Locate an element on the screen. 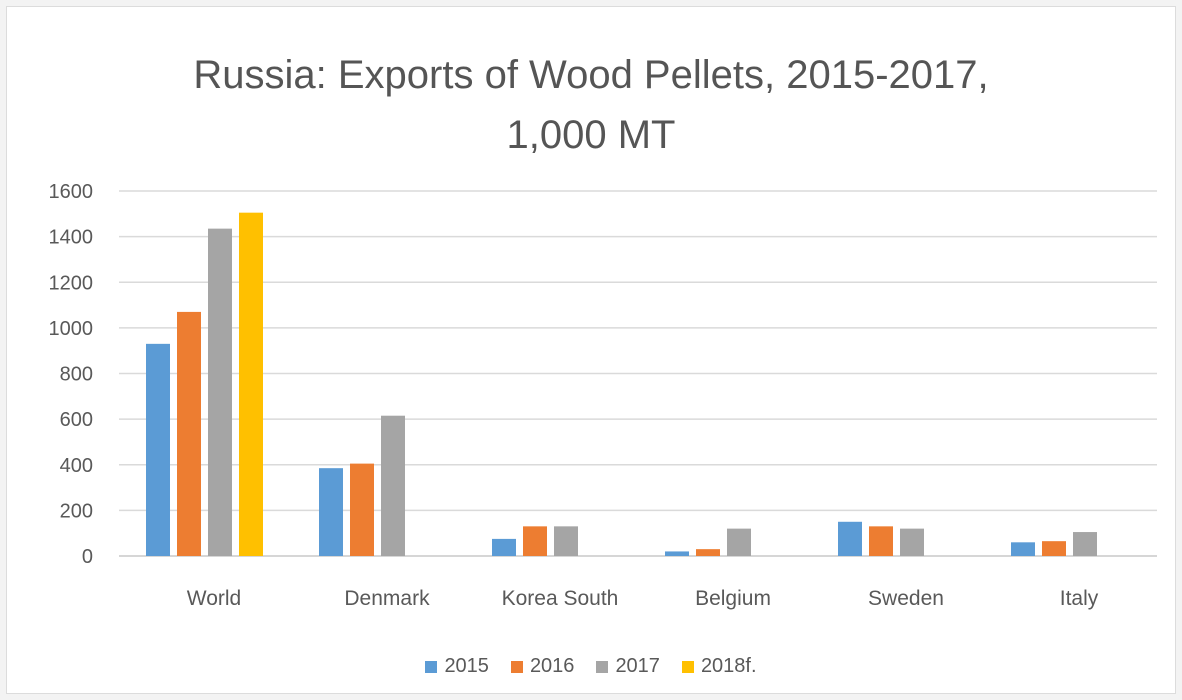  bar-2016-korea-south is located at coordinates (535, 541).